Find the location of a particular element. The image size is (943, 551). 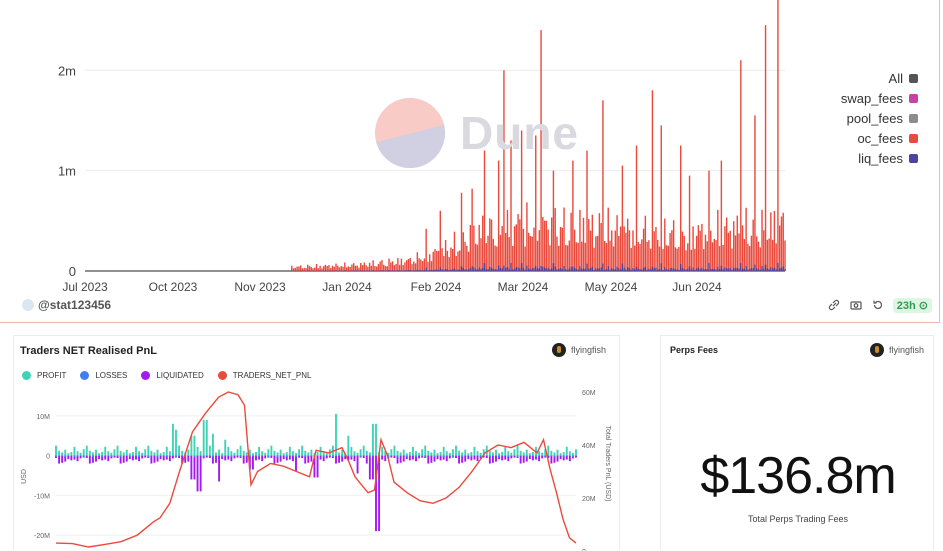

legend-item: LOSSES is located at coordinates (103, 375).